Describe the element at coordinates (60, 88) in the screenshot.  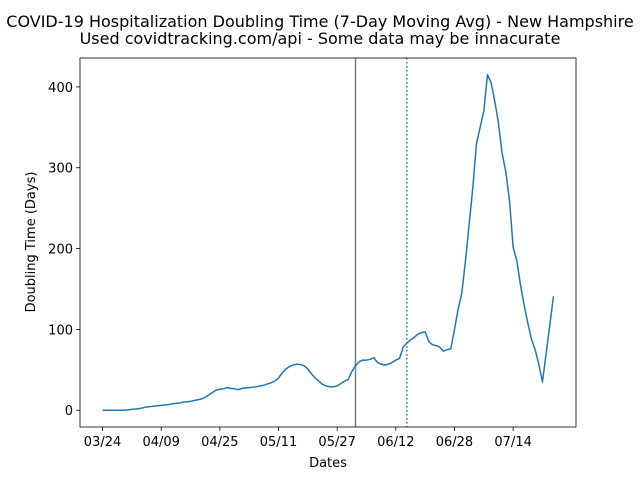
I see `y-tick-label: 400` at that location.